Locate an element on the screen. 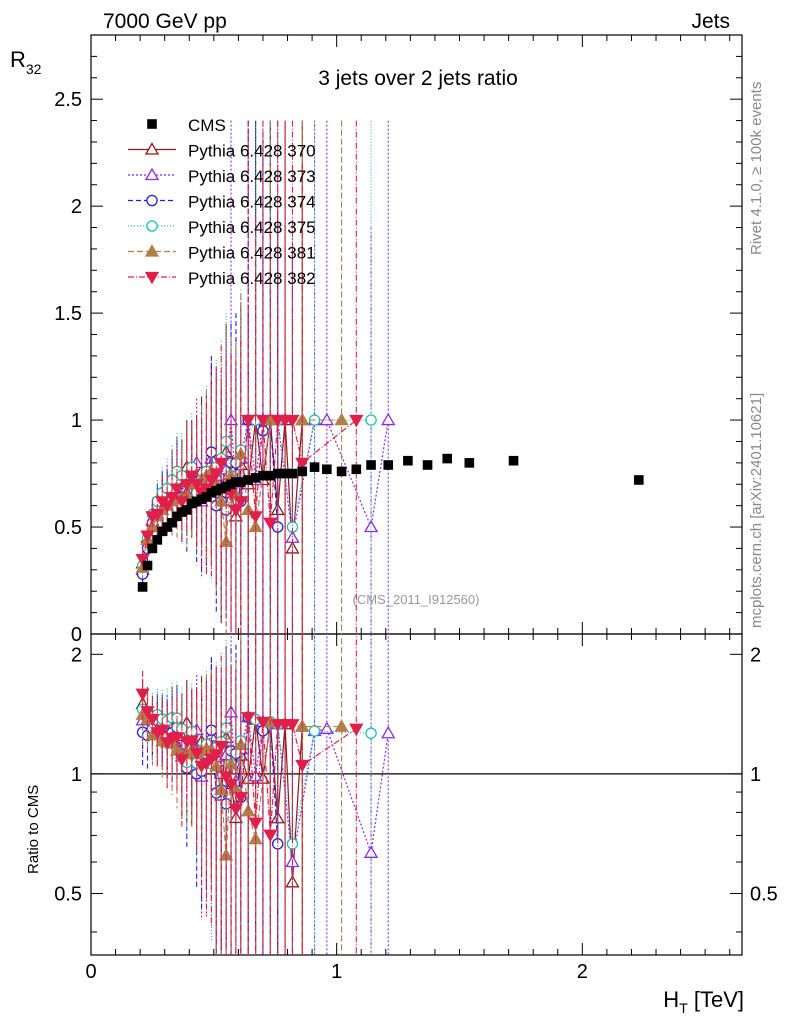 The height and width of the screenshot is (1024, 786). y-tick-label: 1 is located at coordinates (76, 421).